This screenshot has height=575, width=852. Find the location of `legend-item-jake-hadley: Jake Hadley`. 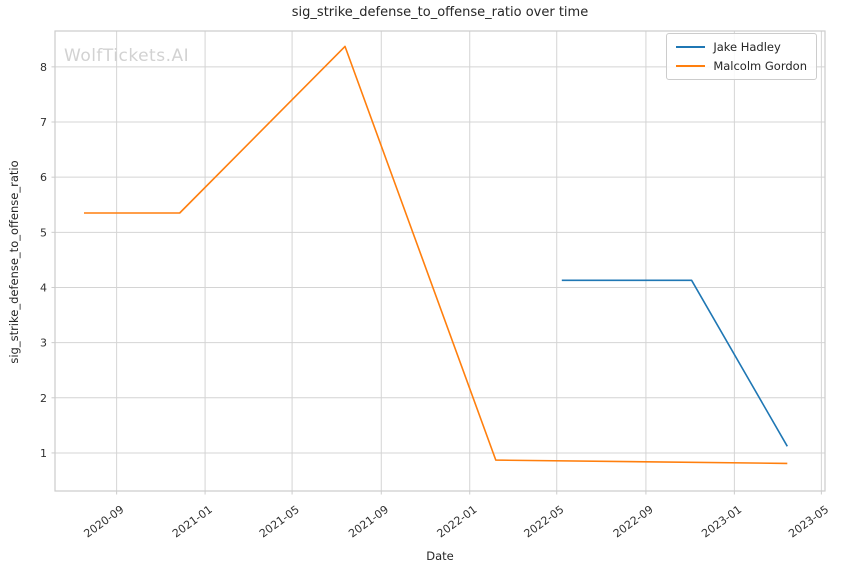

legend-item-jake-hadley: Jake Hadley is located at coordinates (741, 47).